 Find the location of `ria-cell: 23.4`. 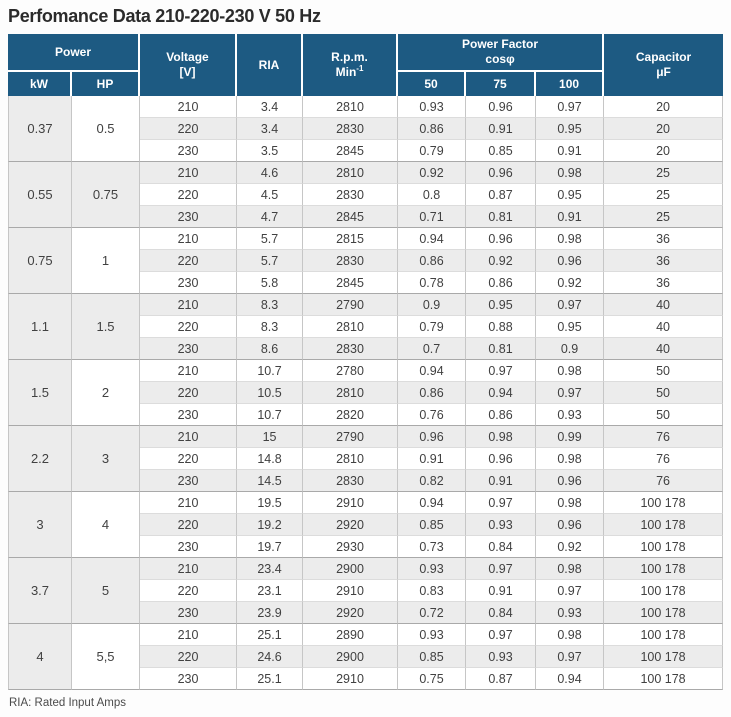

ria-cell: 23.4 is located at coordinates (270, 569).